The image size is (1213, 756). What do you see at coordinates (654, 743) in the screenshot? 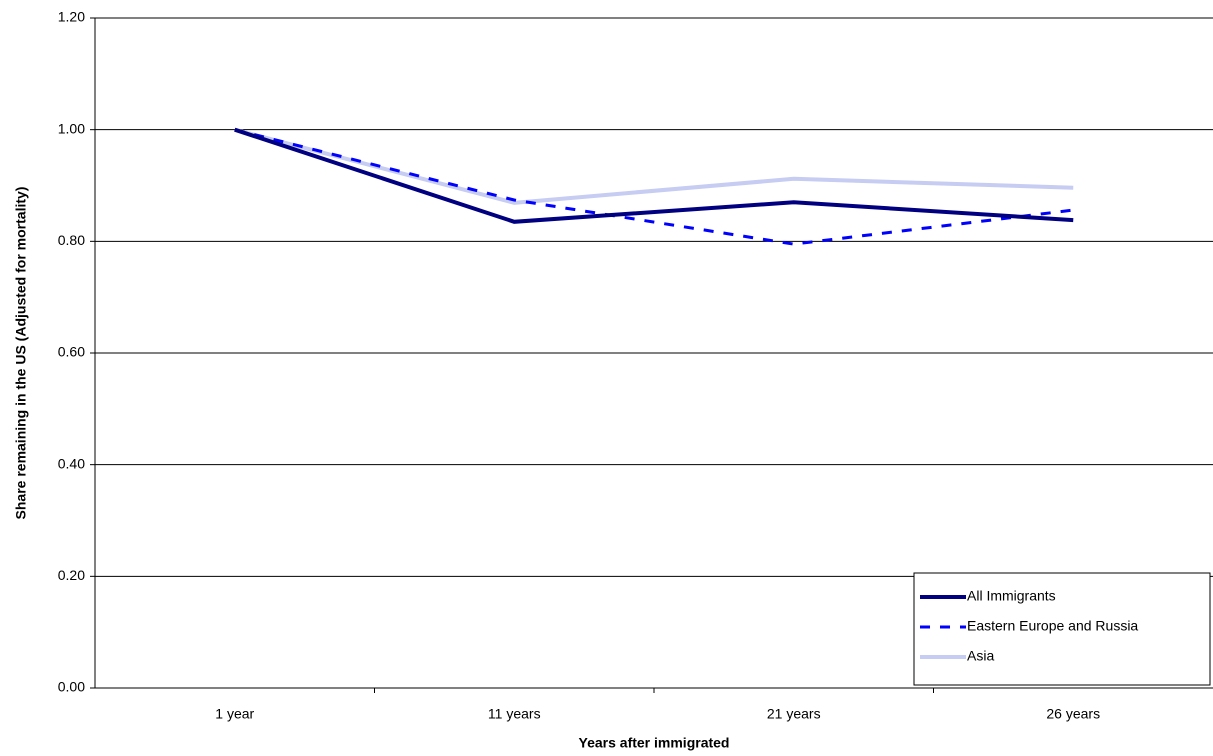
I see `x-axis-label: Years after immigrated` at bounding box center [654, 743].